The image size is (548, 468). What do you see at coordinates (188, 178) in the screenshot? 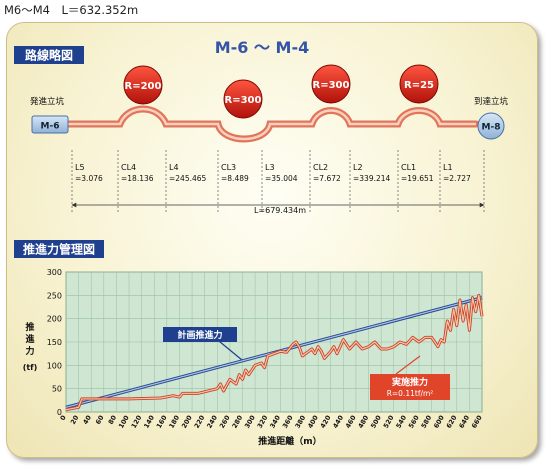
I see `segment-length: =245.465` at bounding box center [188, 178].